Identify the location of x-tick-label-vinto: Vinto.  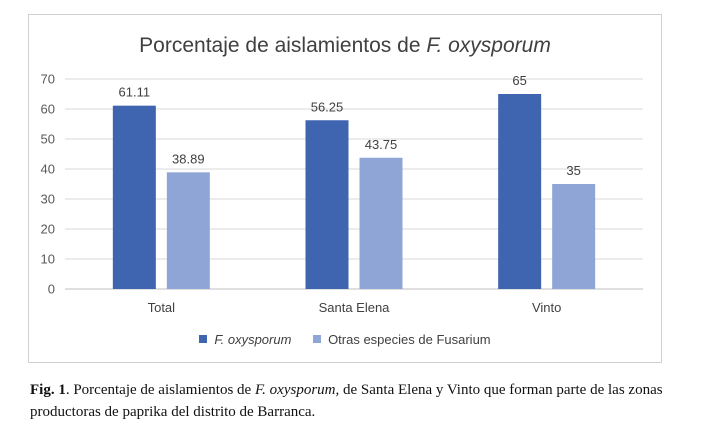
(546, 307).